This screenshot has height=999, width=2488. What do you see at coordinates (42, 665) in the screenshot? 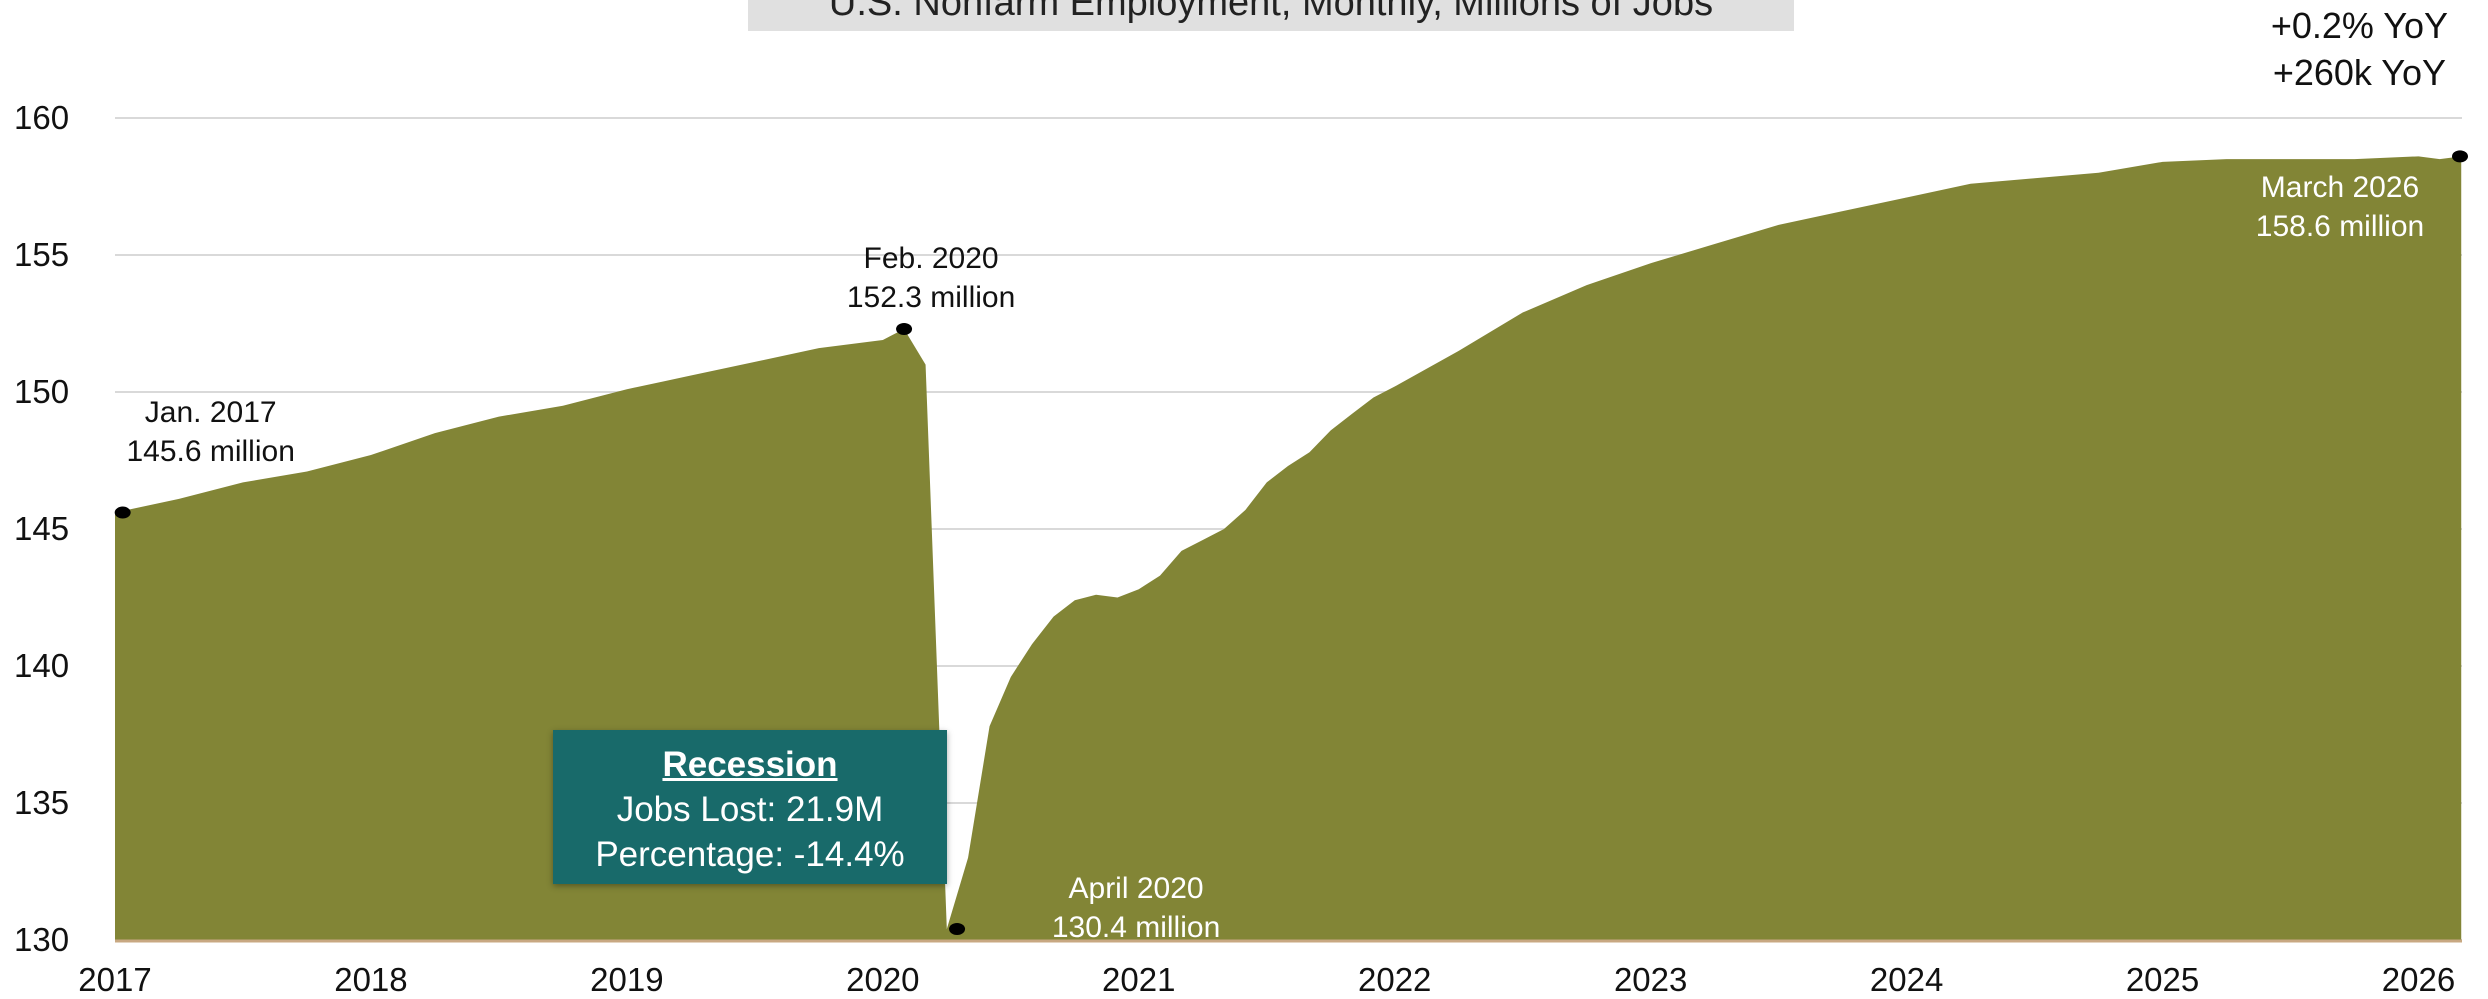
I see `y-tick-label: 140` at bounding box center [42, 665].